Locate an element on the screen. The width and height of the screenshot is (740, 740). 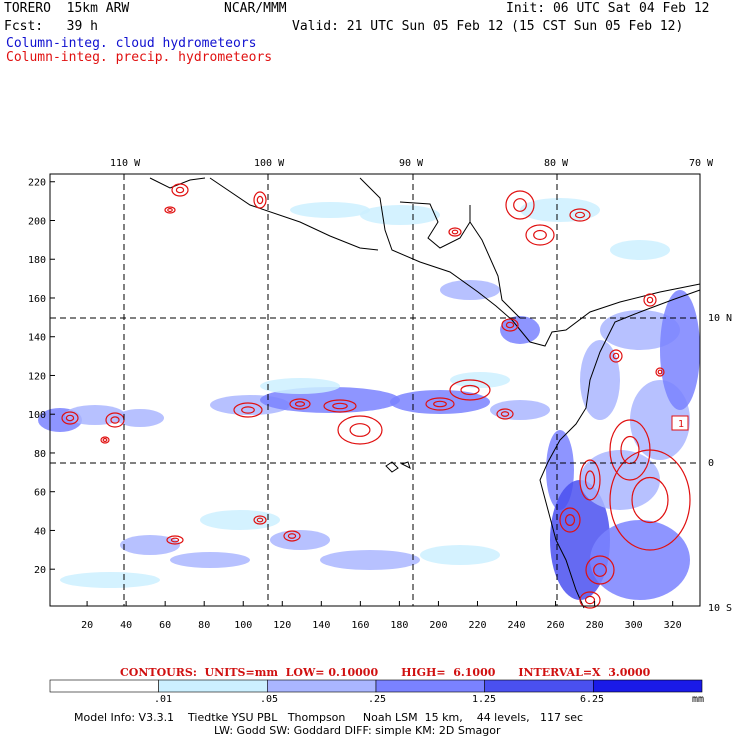
left-tick-label: 20 is located at coordinates (40, 570).